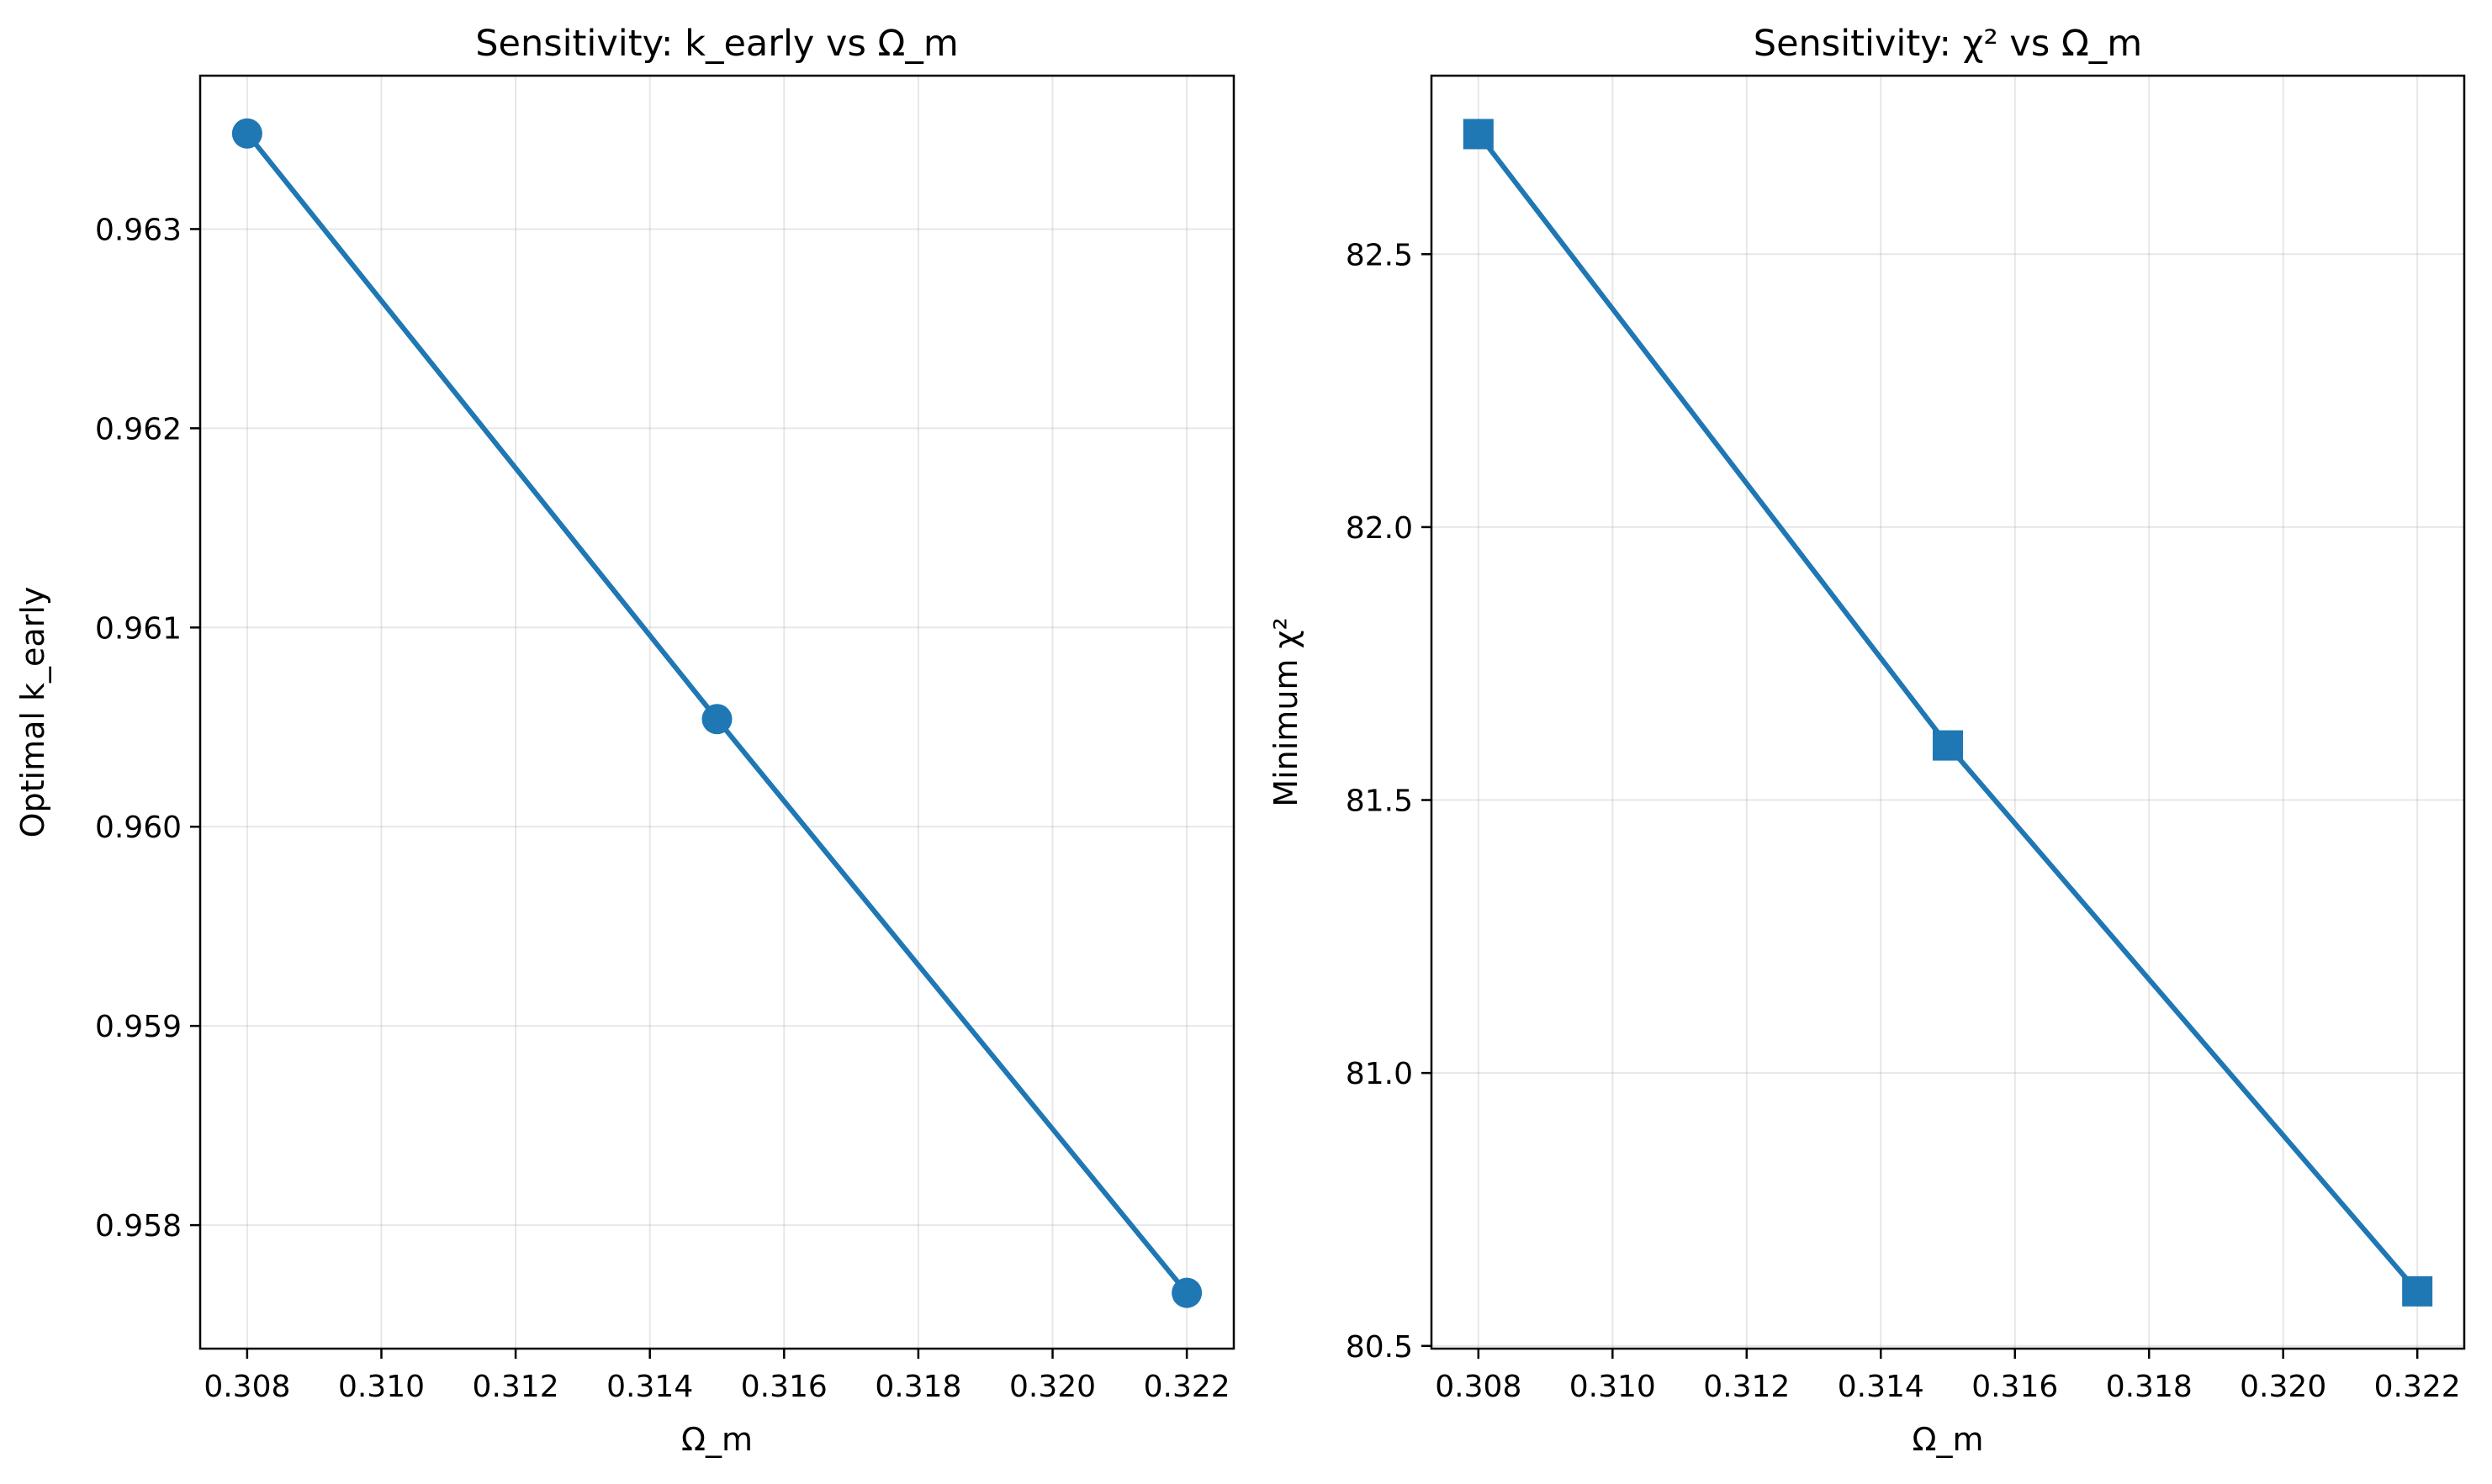 Image resolution: width=2492 pixels, height=1484 pixels. I want to click on y-axis-label: Minimum χ², so click(1285, 711).